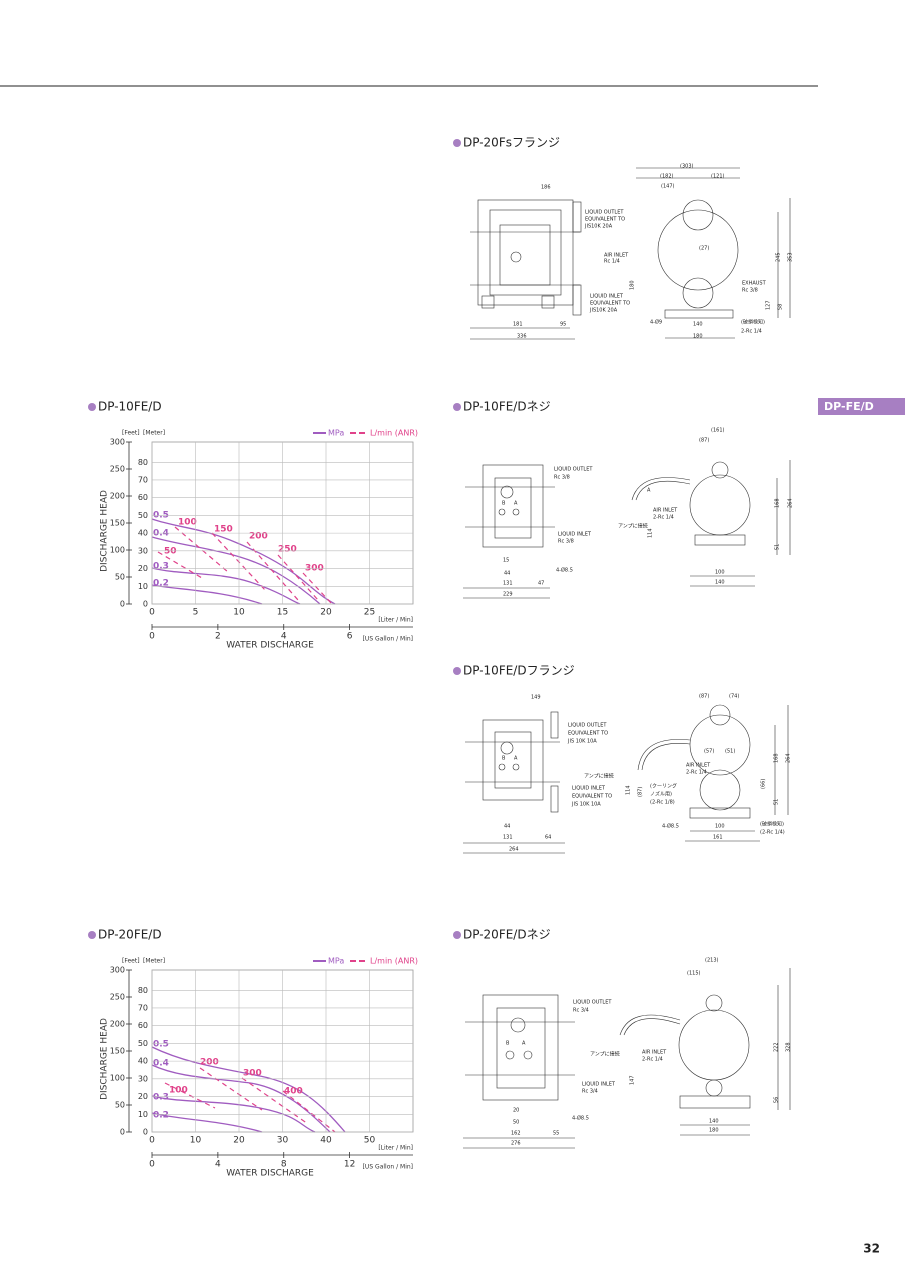  I want to click on section-title: DP-10FE/Dフランジ, so click(519, 671).